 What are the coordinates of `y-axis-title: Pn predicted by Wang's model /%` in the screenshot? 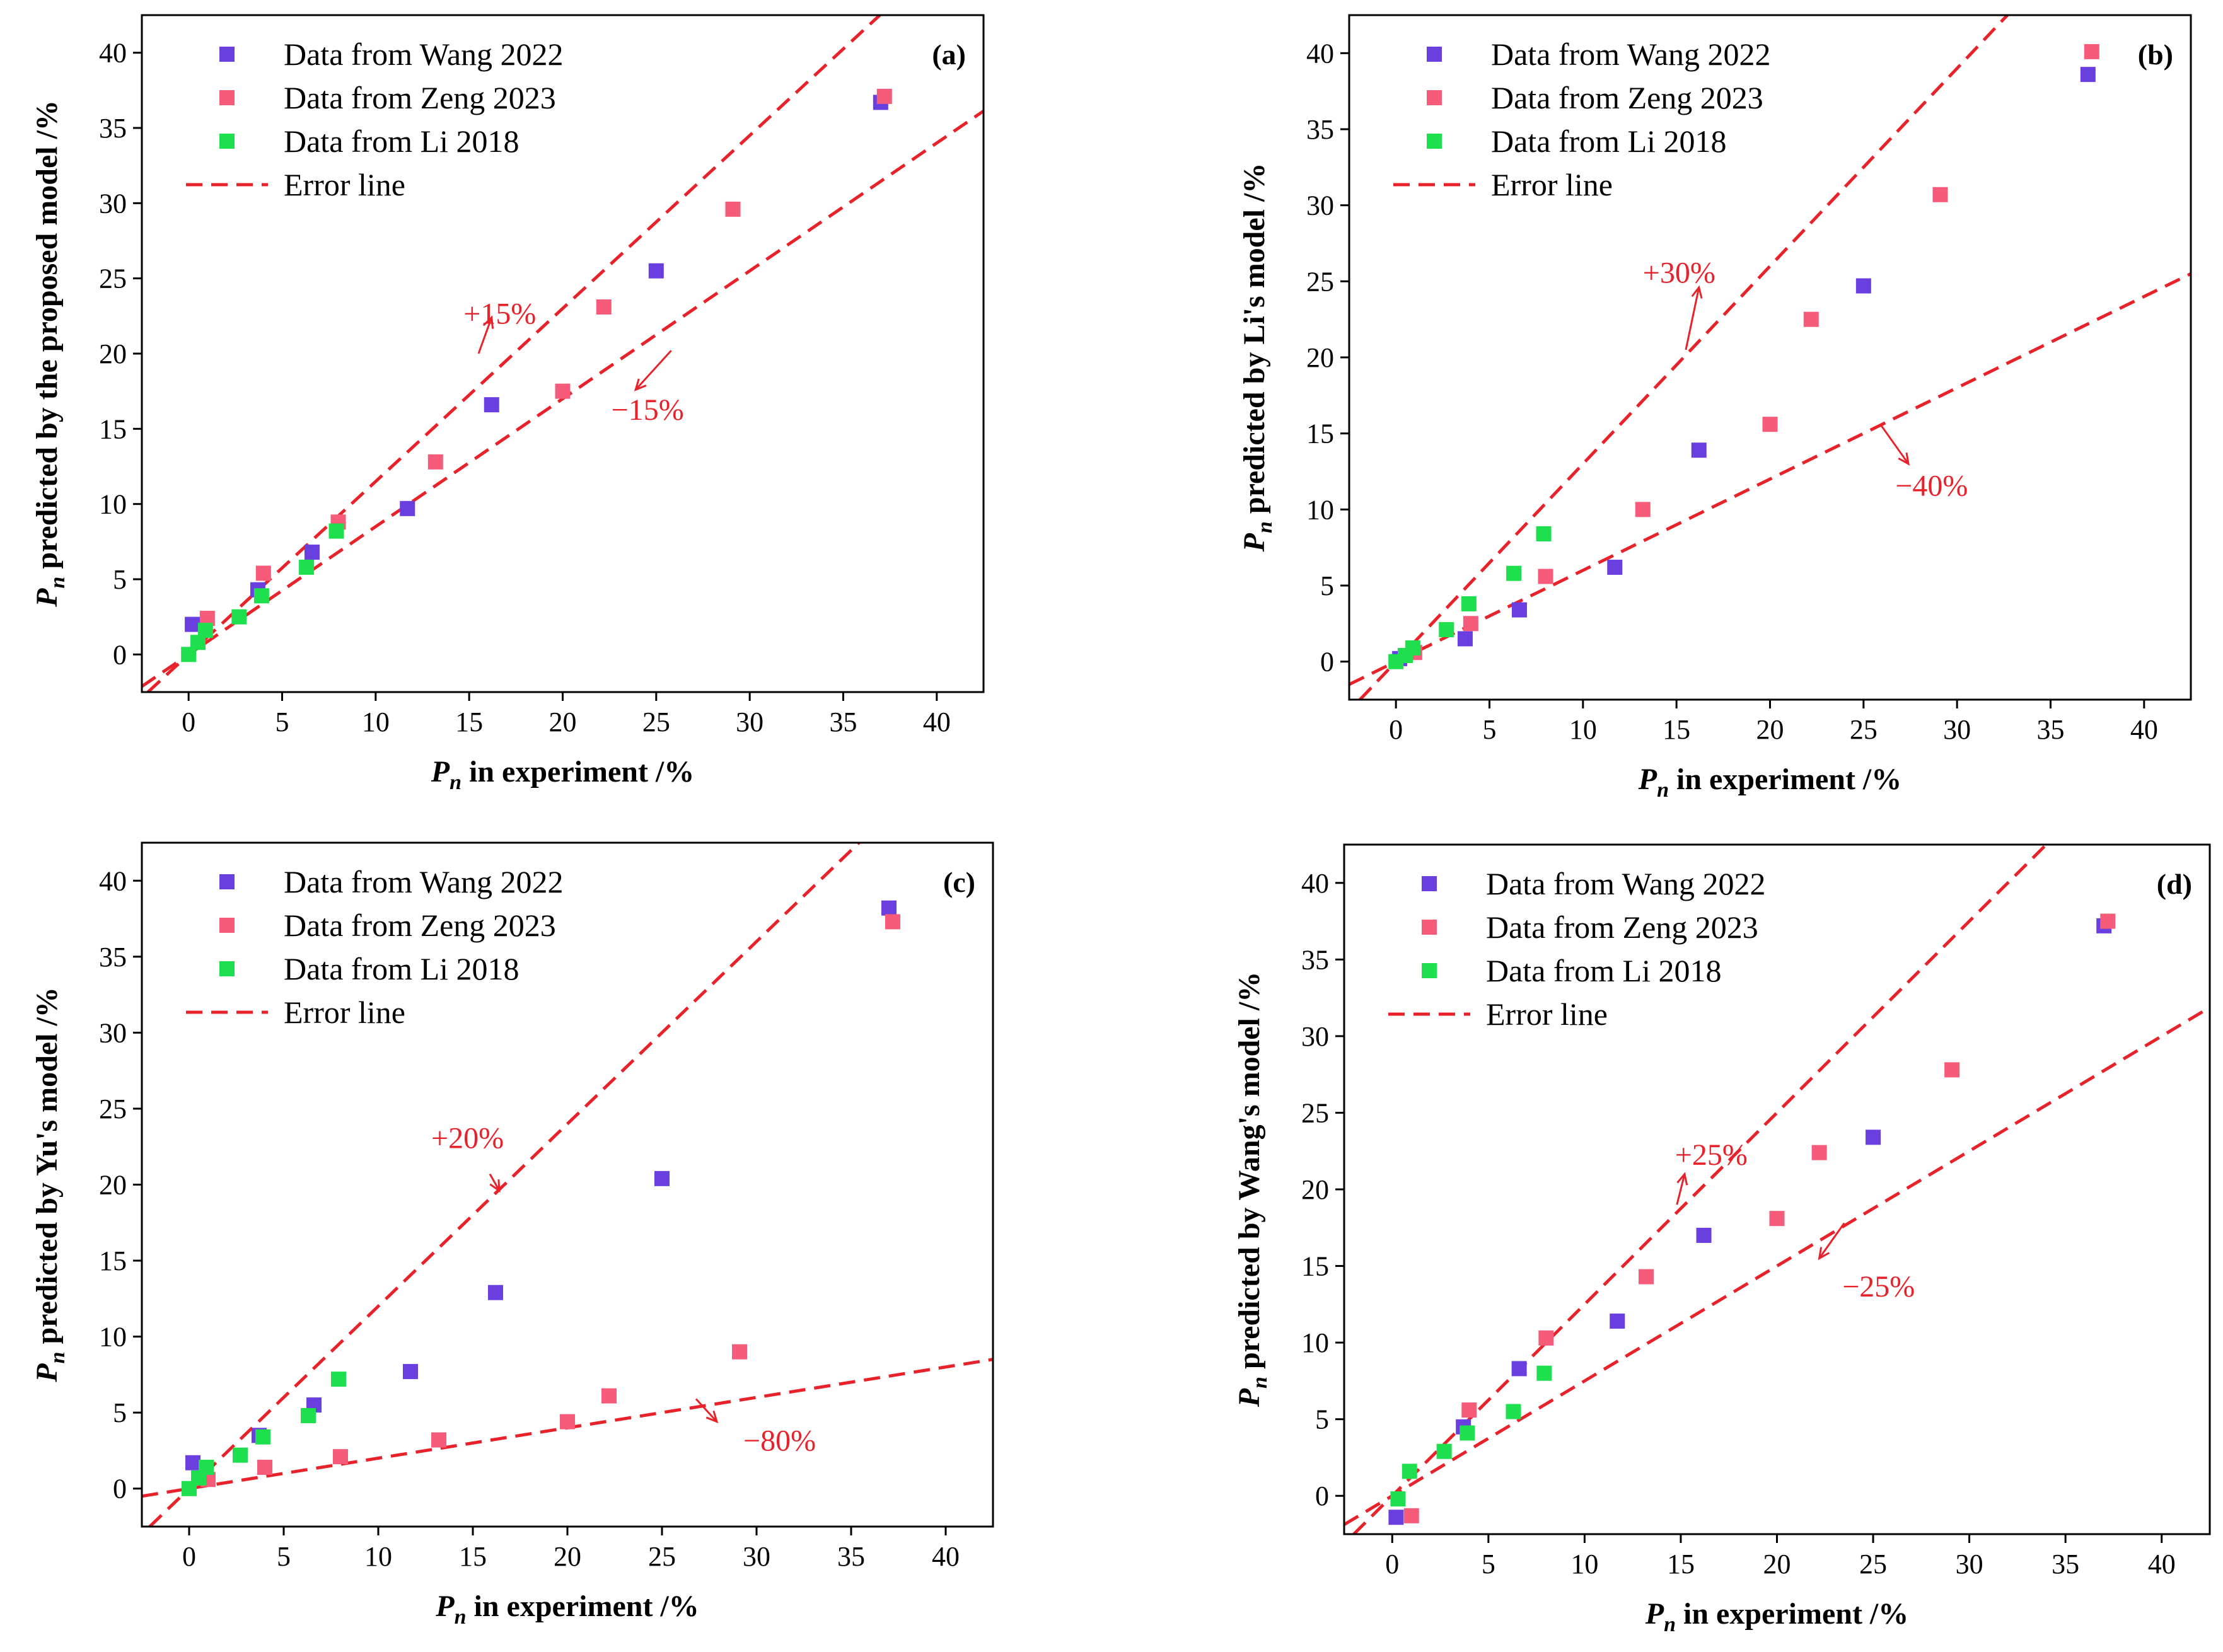 It's located at (1252, 1190).